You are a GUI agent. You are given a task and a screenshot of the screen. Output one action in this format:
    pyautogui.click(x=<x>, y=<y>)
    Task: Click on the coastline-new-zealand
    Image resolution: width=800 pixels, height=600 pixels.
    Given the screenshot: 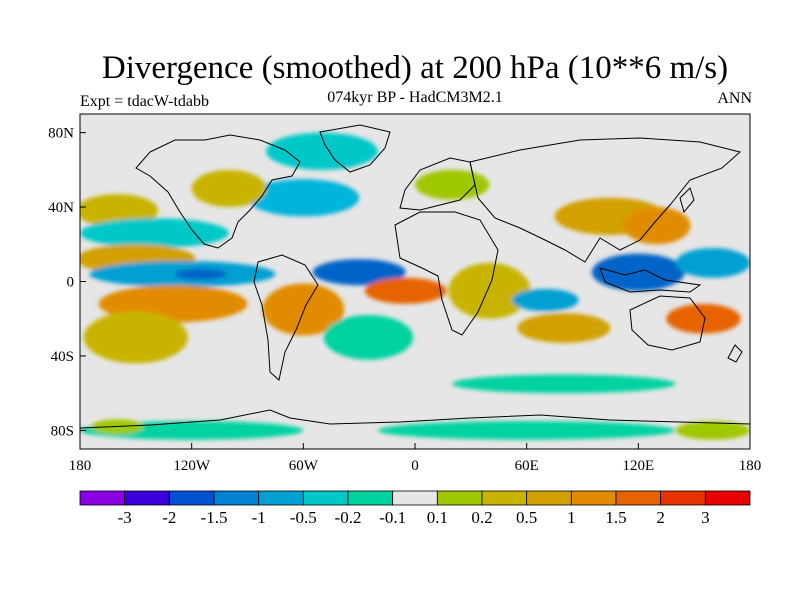 What is the action you would take?
    pyautogui.click(x=735, y=353)
    